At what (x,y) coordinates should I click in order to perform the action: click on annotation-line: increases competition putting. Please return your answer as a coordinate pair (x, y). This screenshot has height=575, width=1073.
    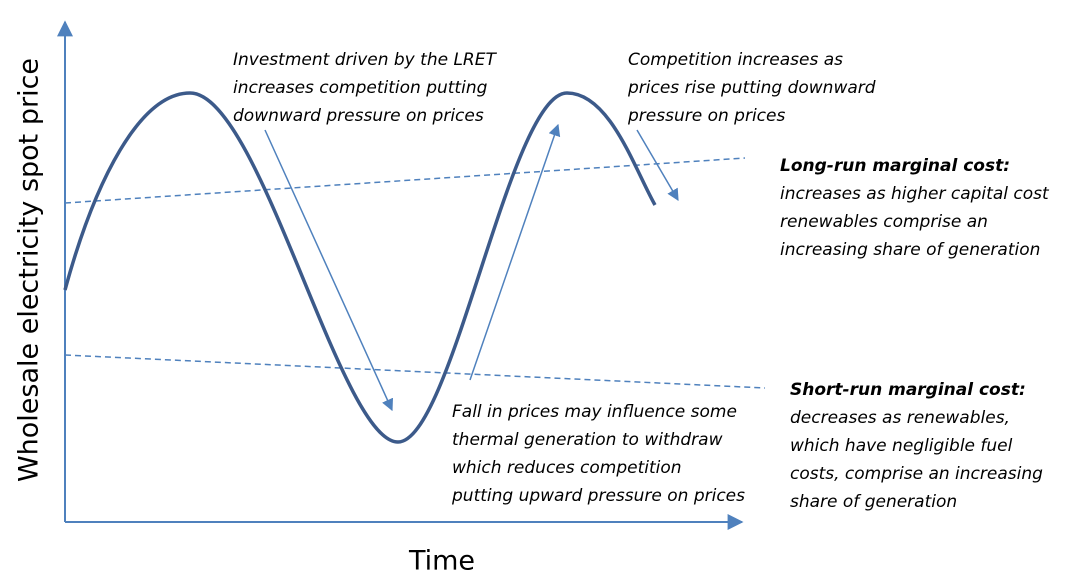
    Looking at the image, I should click on (360, 88).